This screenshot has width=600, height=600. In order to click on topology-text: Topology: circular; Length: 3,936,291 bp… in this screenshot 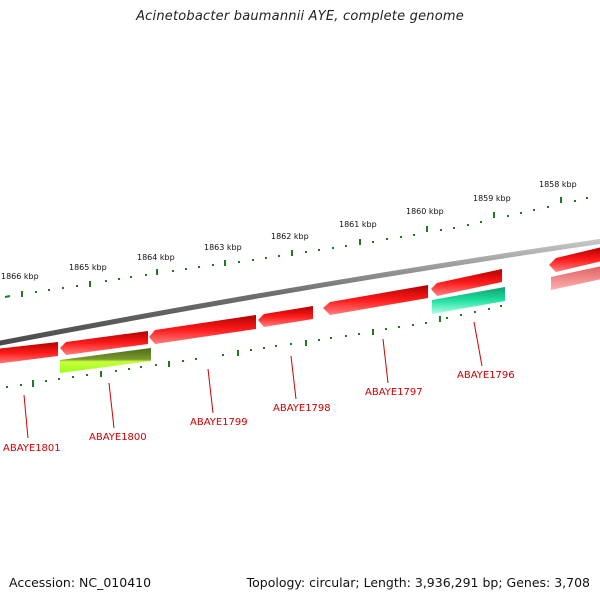, I will do `click(418, 582)`.